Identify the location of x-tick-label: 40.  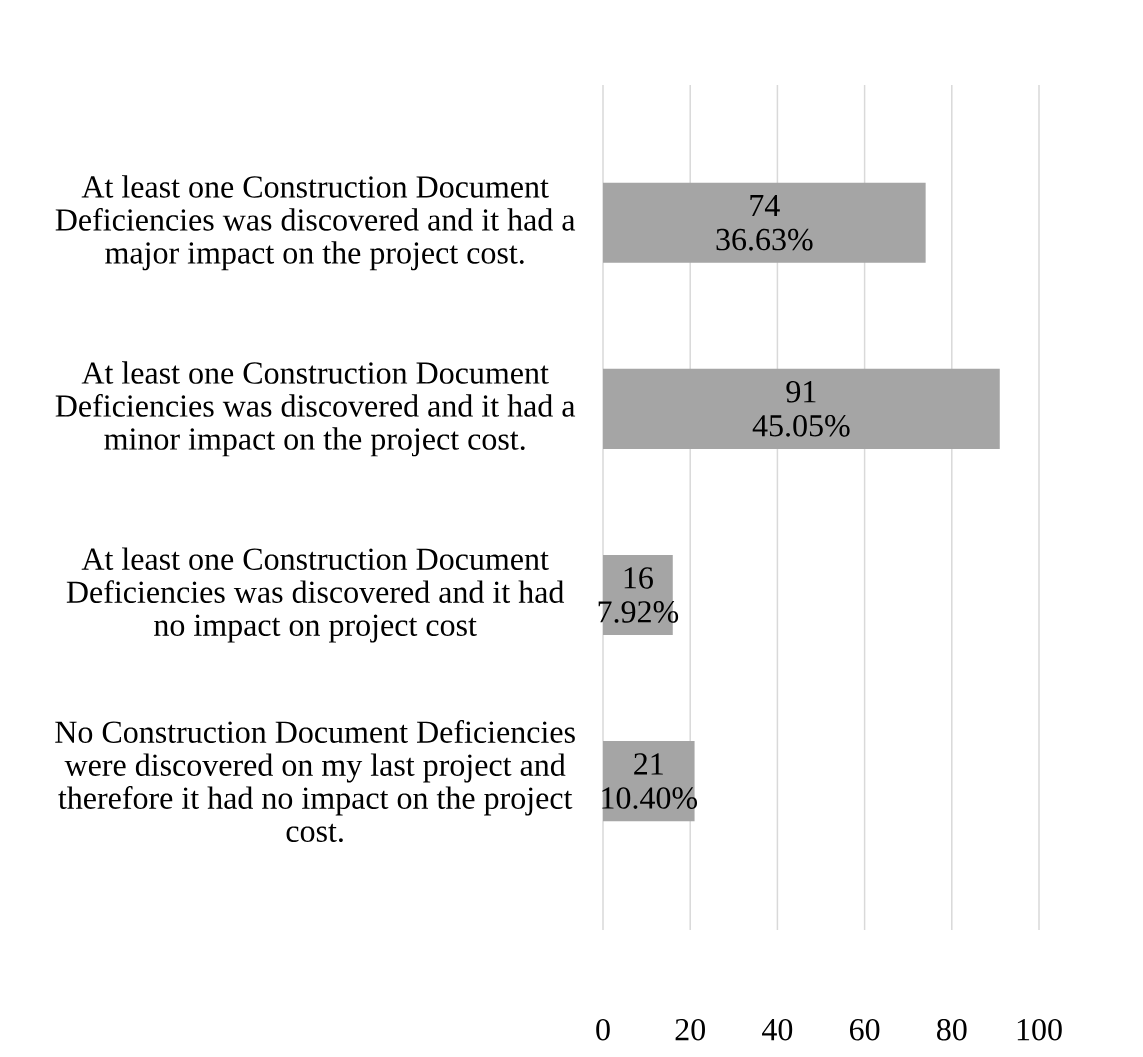
(777, 1029).